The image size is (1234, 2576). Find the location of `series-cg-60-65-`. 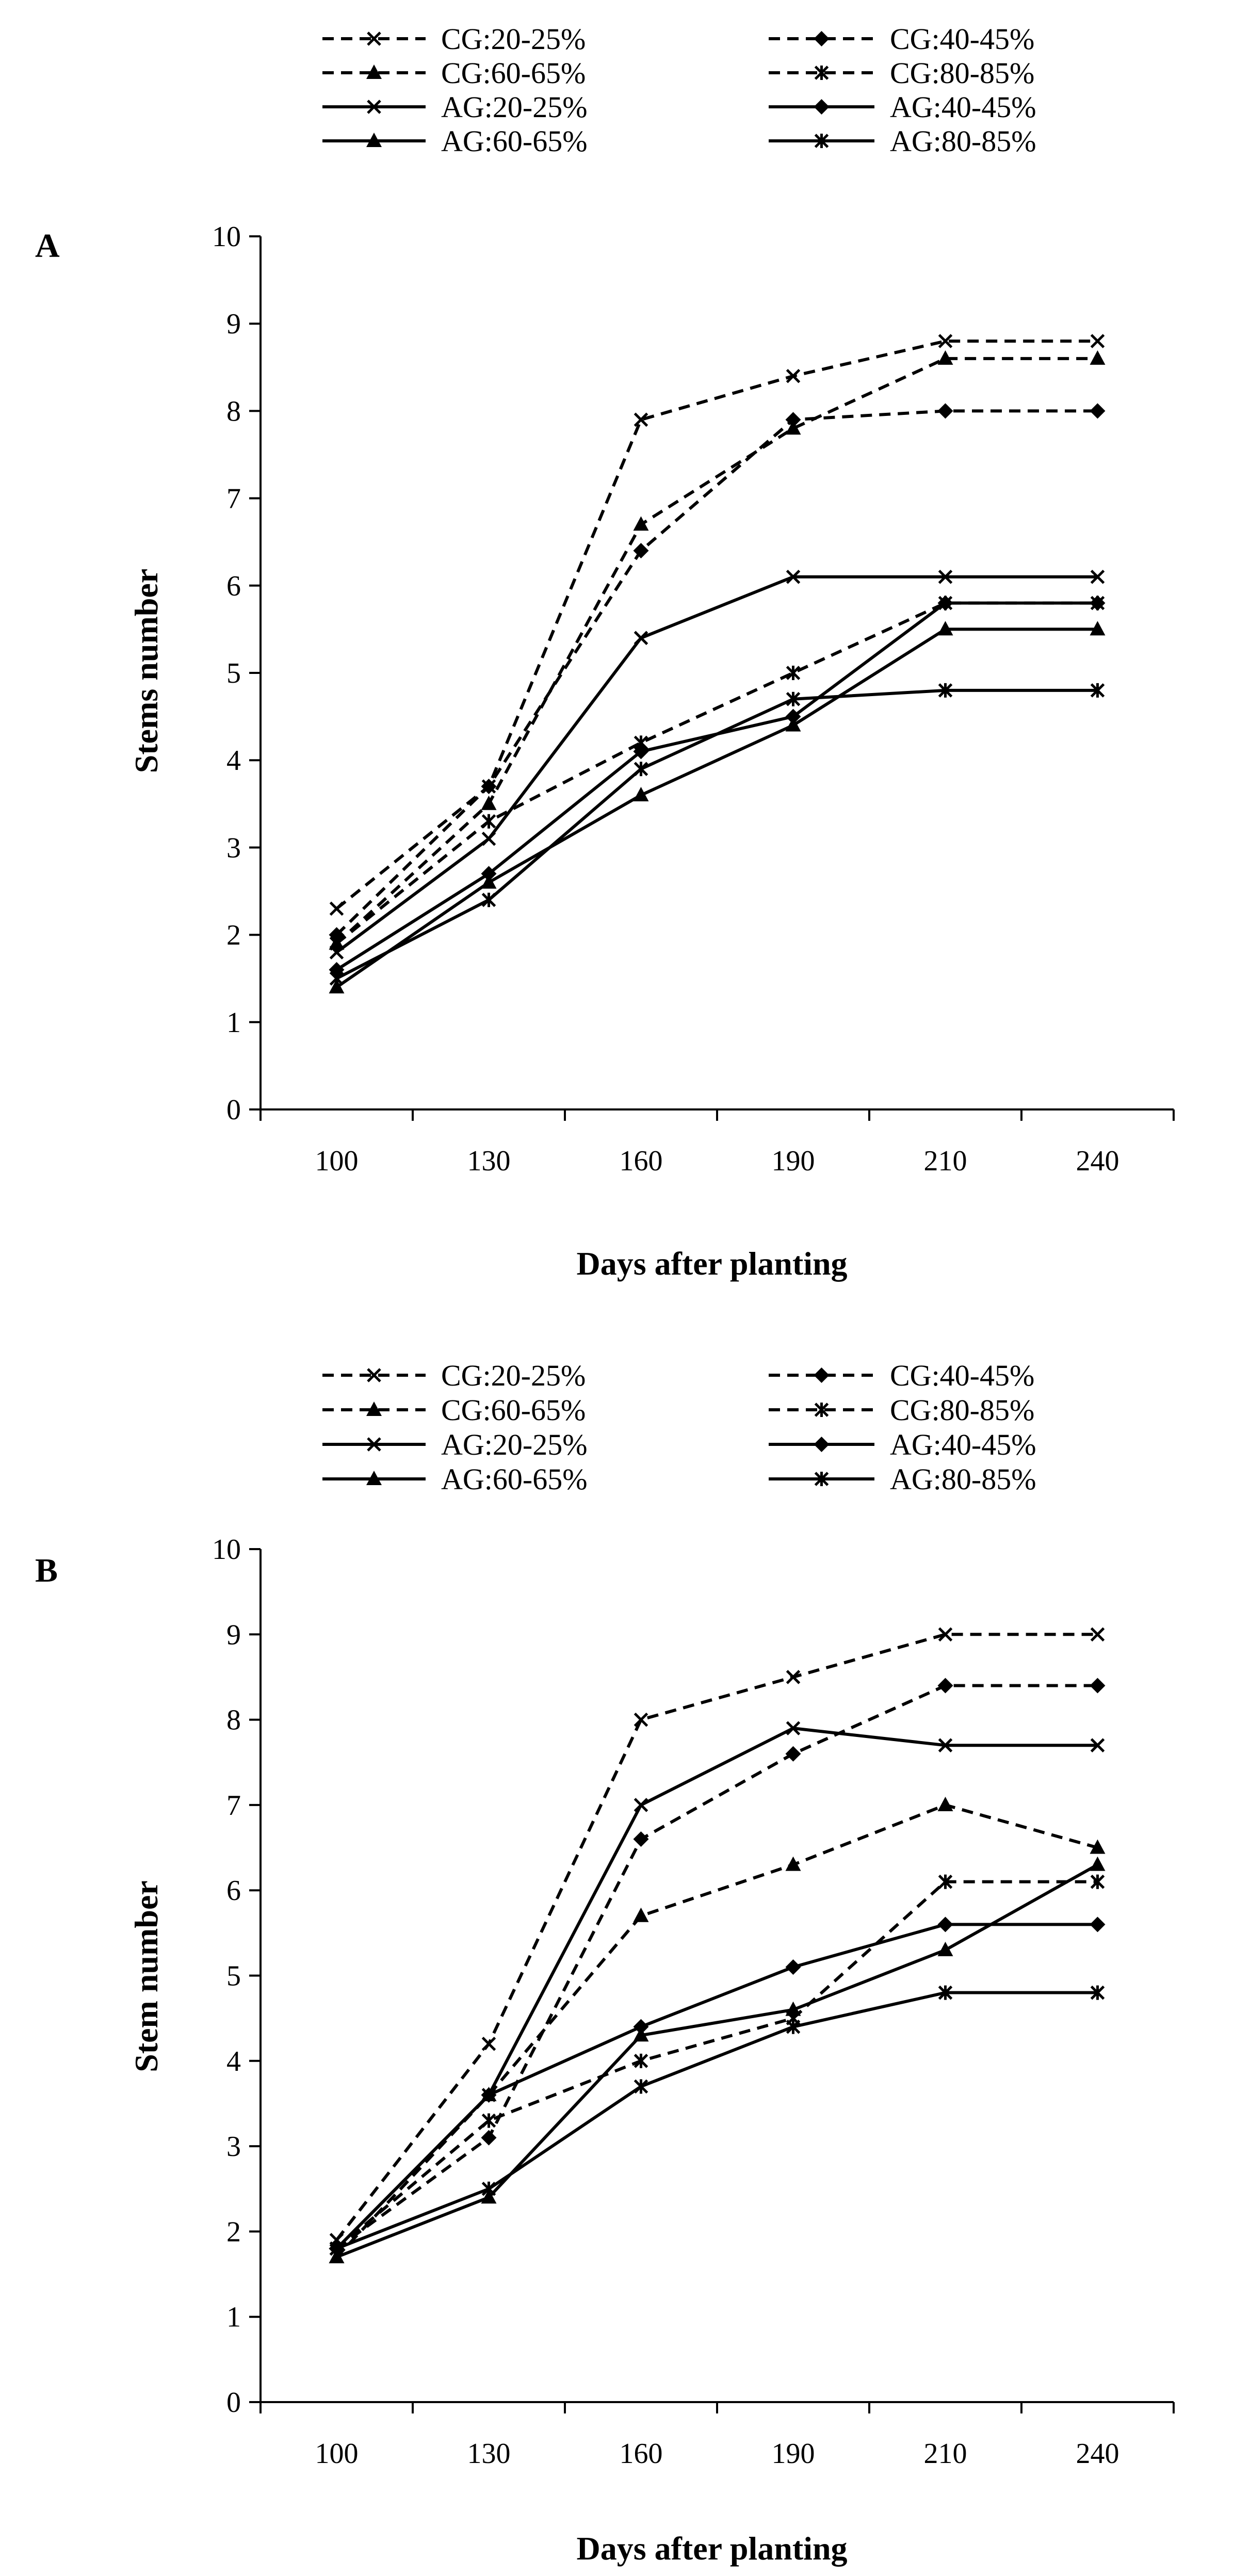

series-cg-60-65- is located at coordinates (718, 2030).